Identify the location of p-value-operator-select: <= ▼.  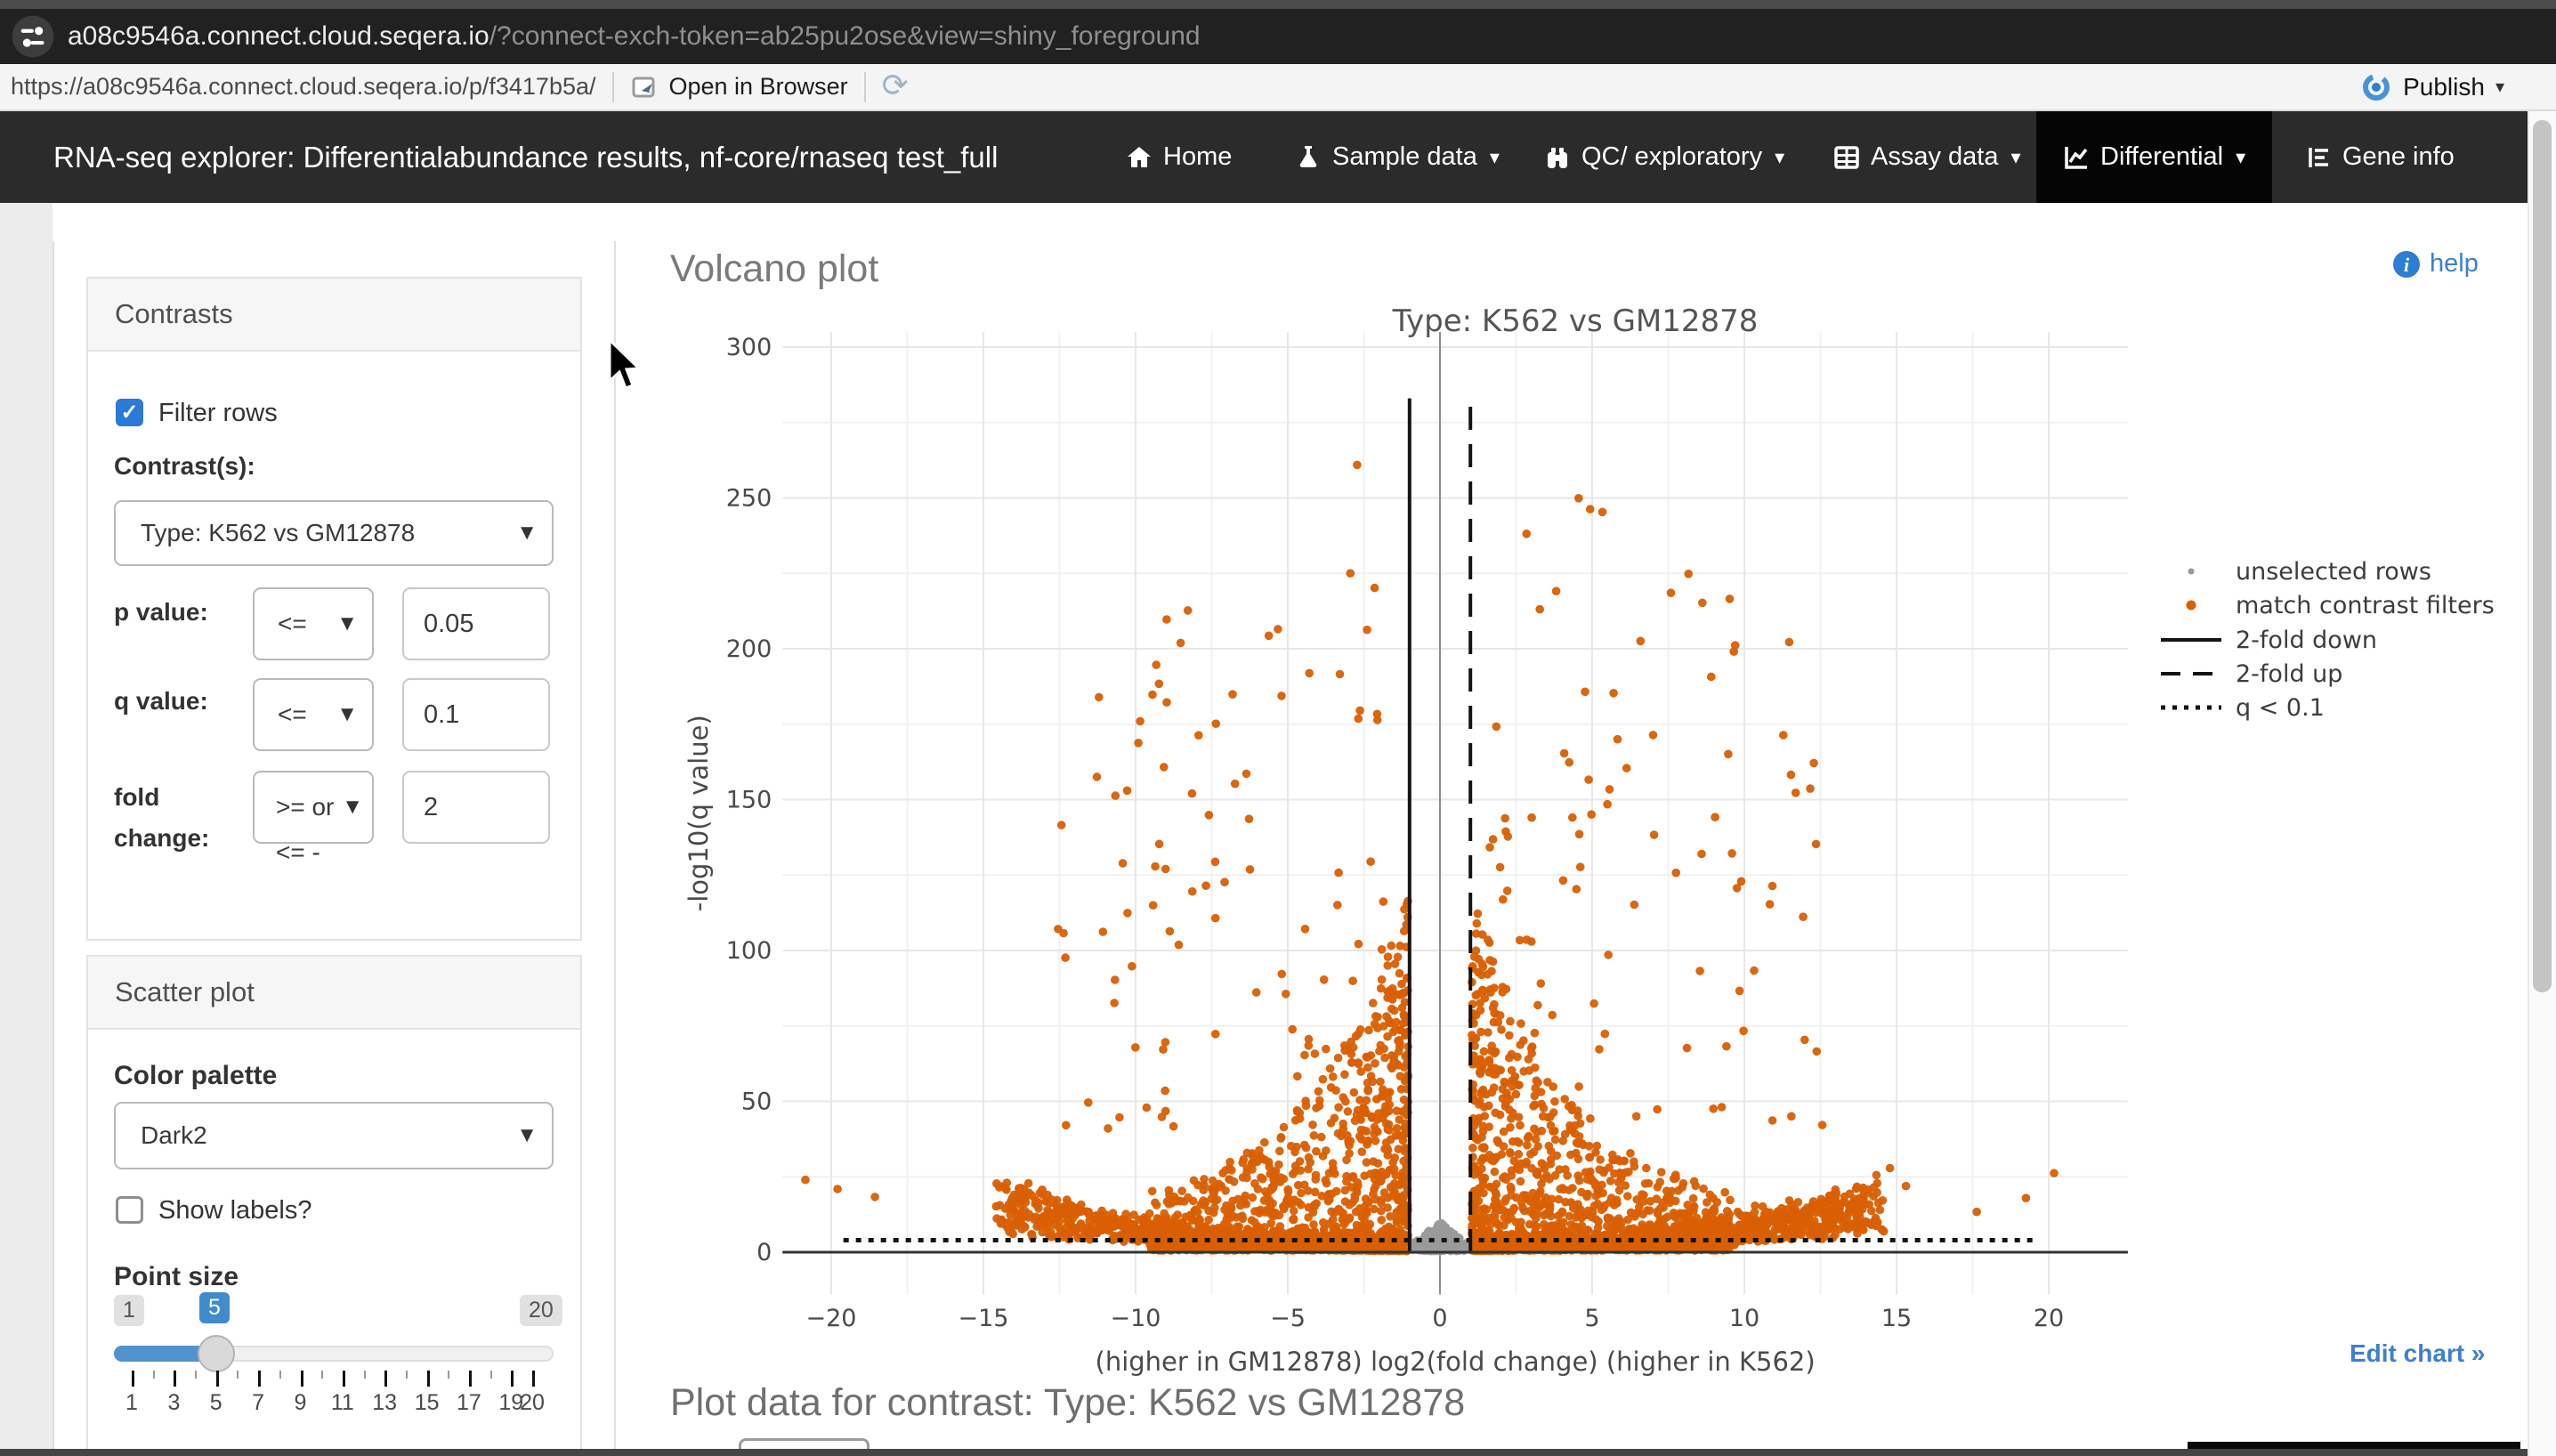
(313, 623).